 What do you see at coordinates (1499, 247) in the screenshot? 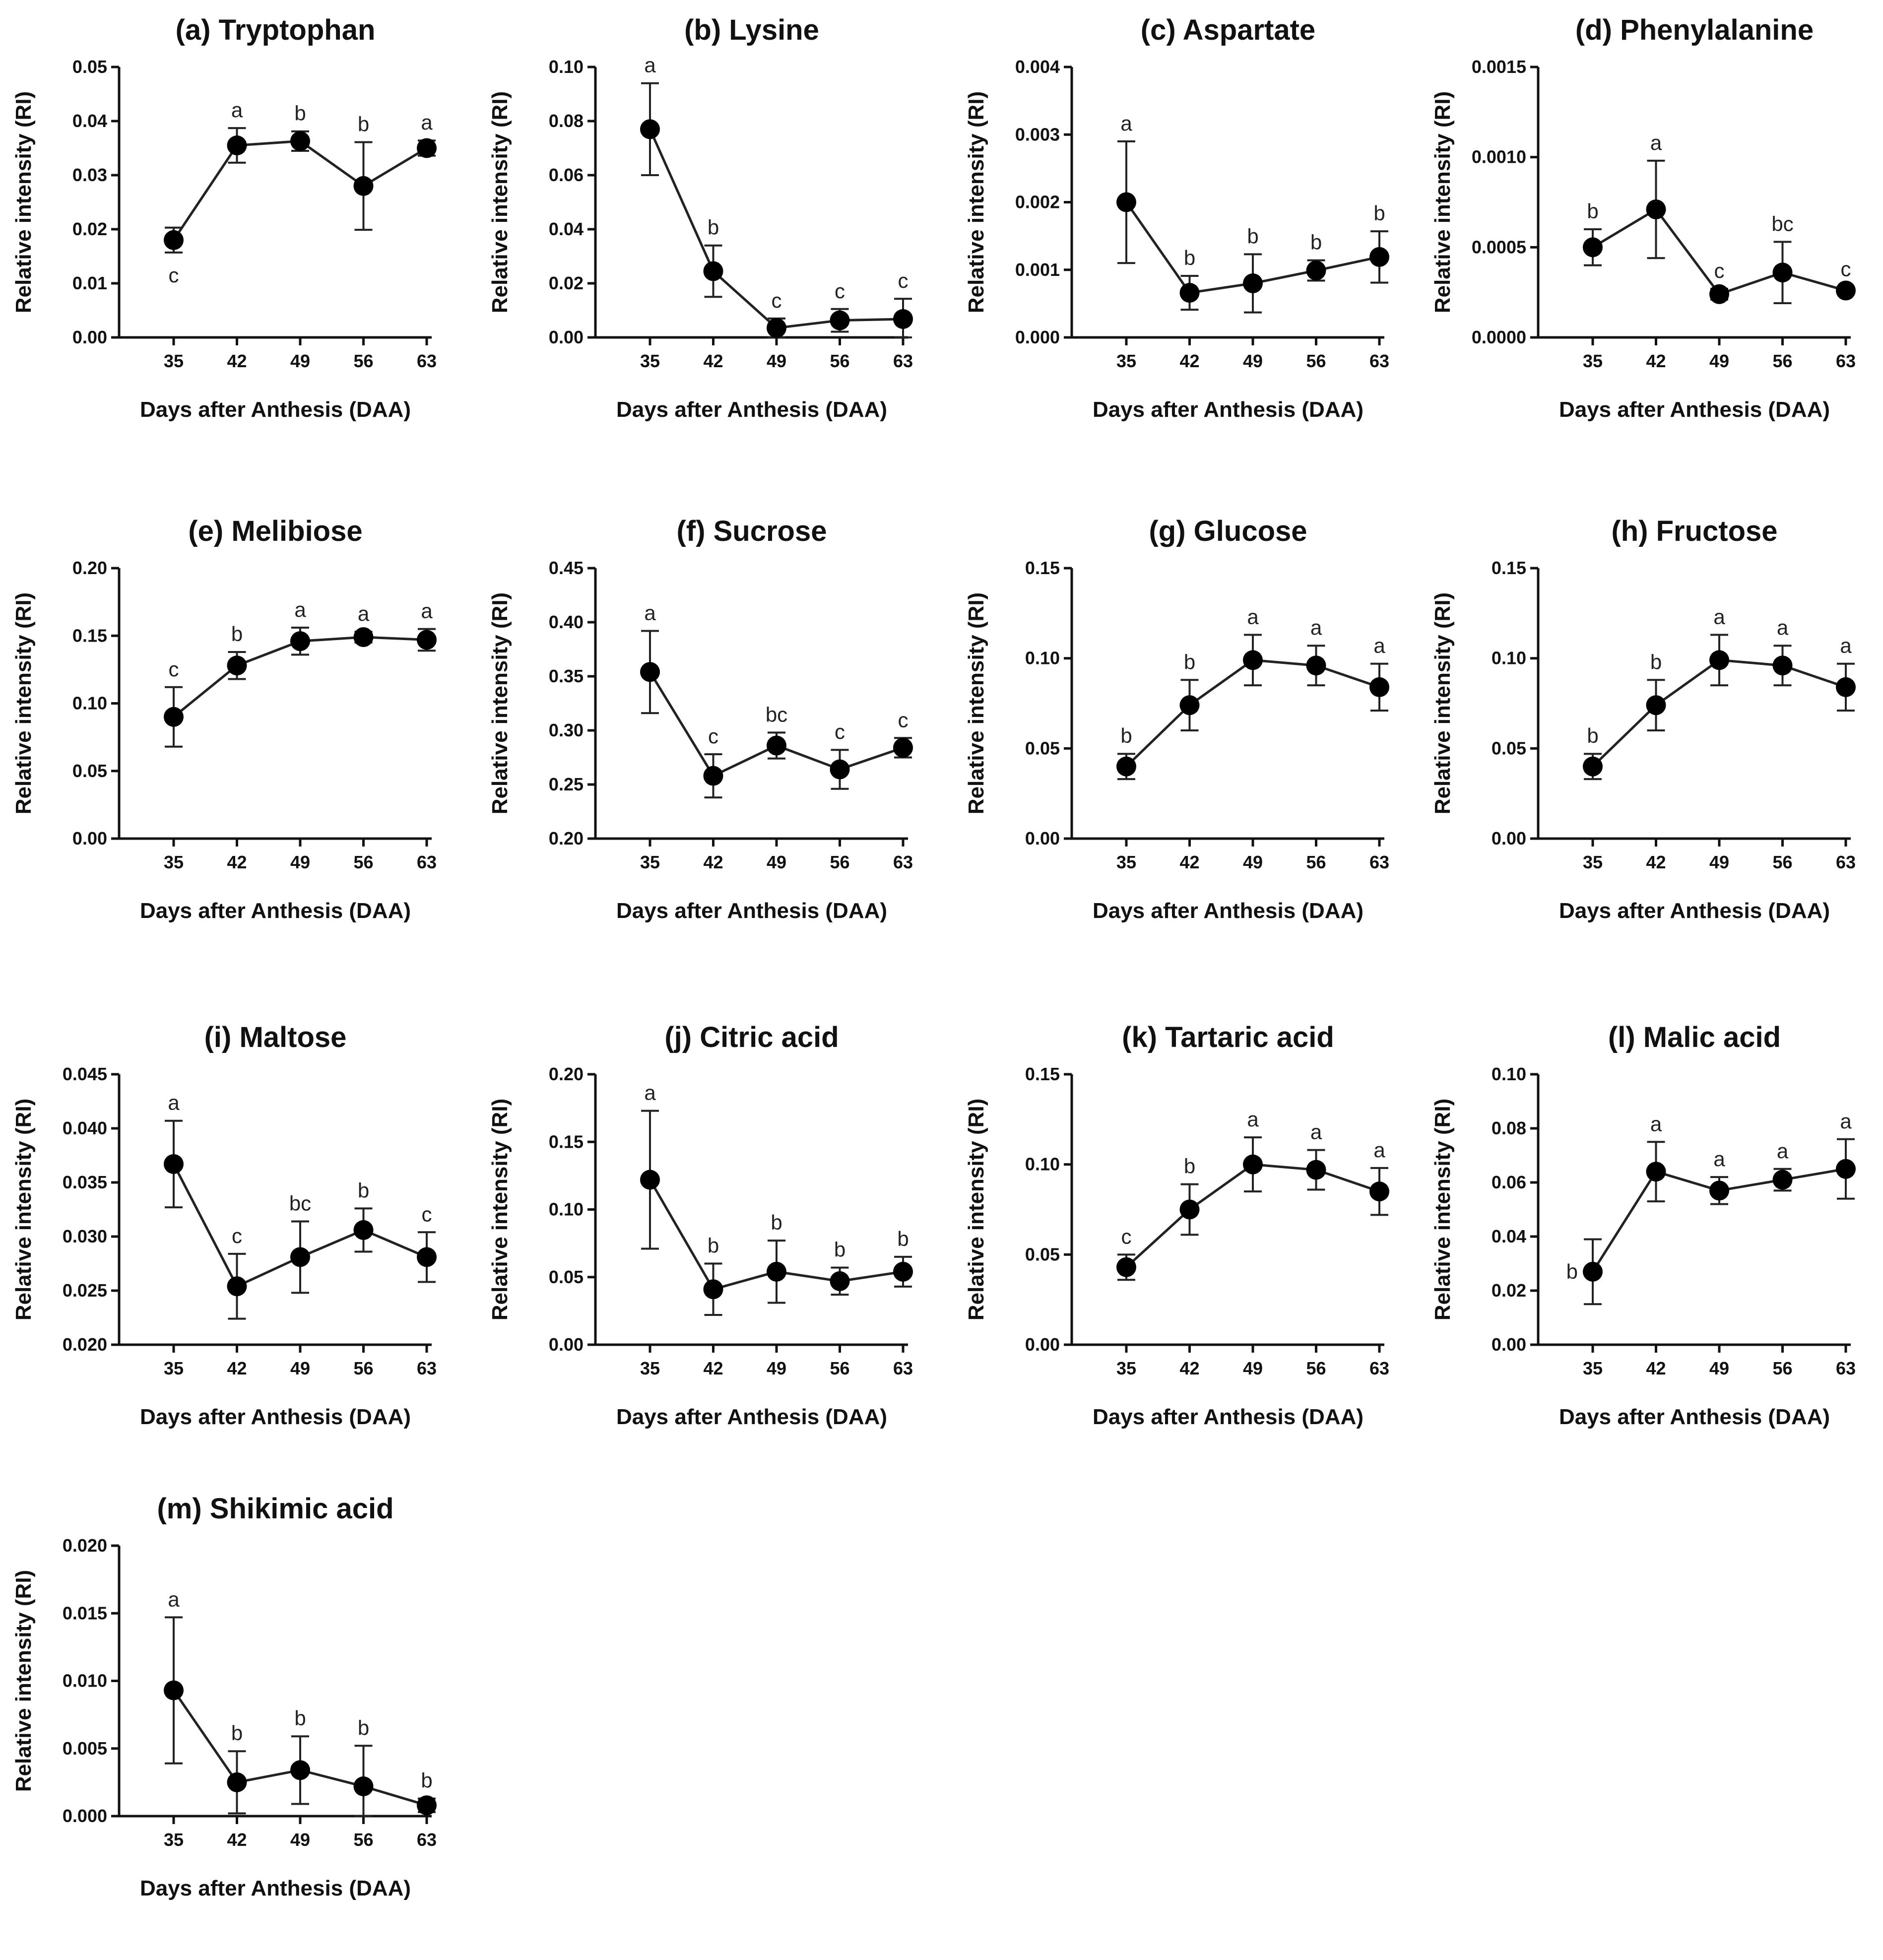
I see `y-tick-label: 0.0005` at bounding box center [1499, 247].